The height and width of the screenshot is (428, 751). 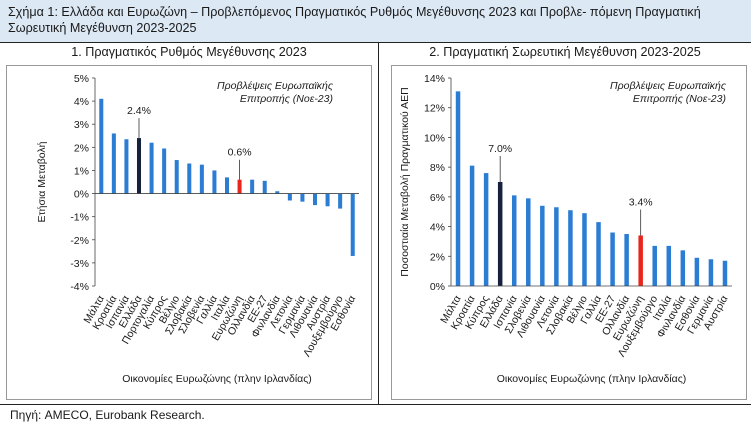 What do you see at coordinates (79, 241) in the screenshot?
I see `y-tick-label: -2%` at bounding box center [79, 241].